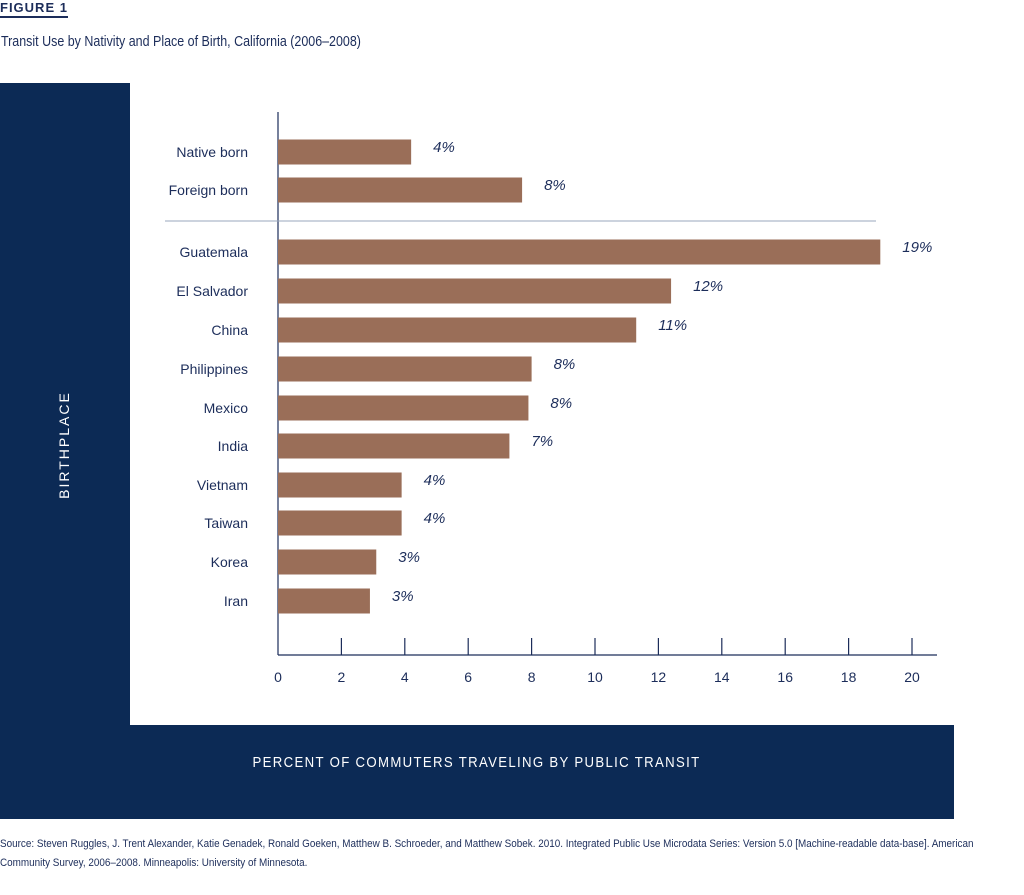 The height and width of the screenshot is (895, 1024). What do you see at coordinates (233, 446) in the screenshot?
I see `category-label: India` at bounding box center [233, 446].